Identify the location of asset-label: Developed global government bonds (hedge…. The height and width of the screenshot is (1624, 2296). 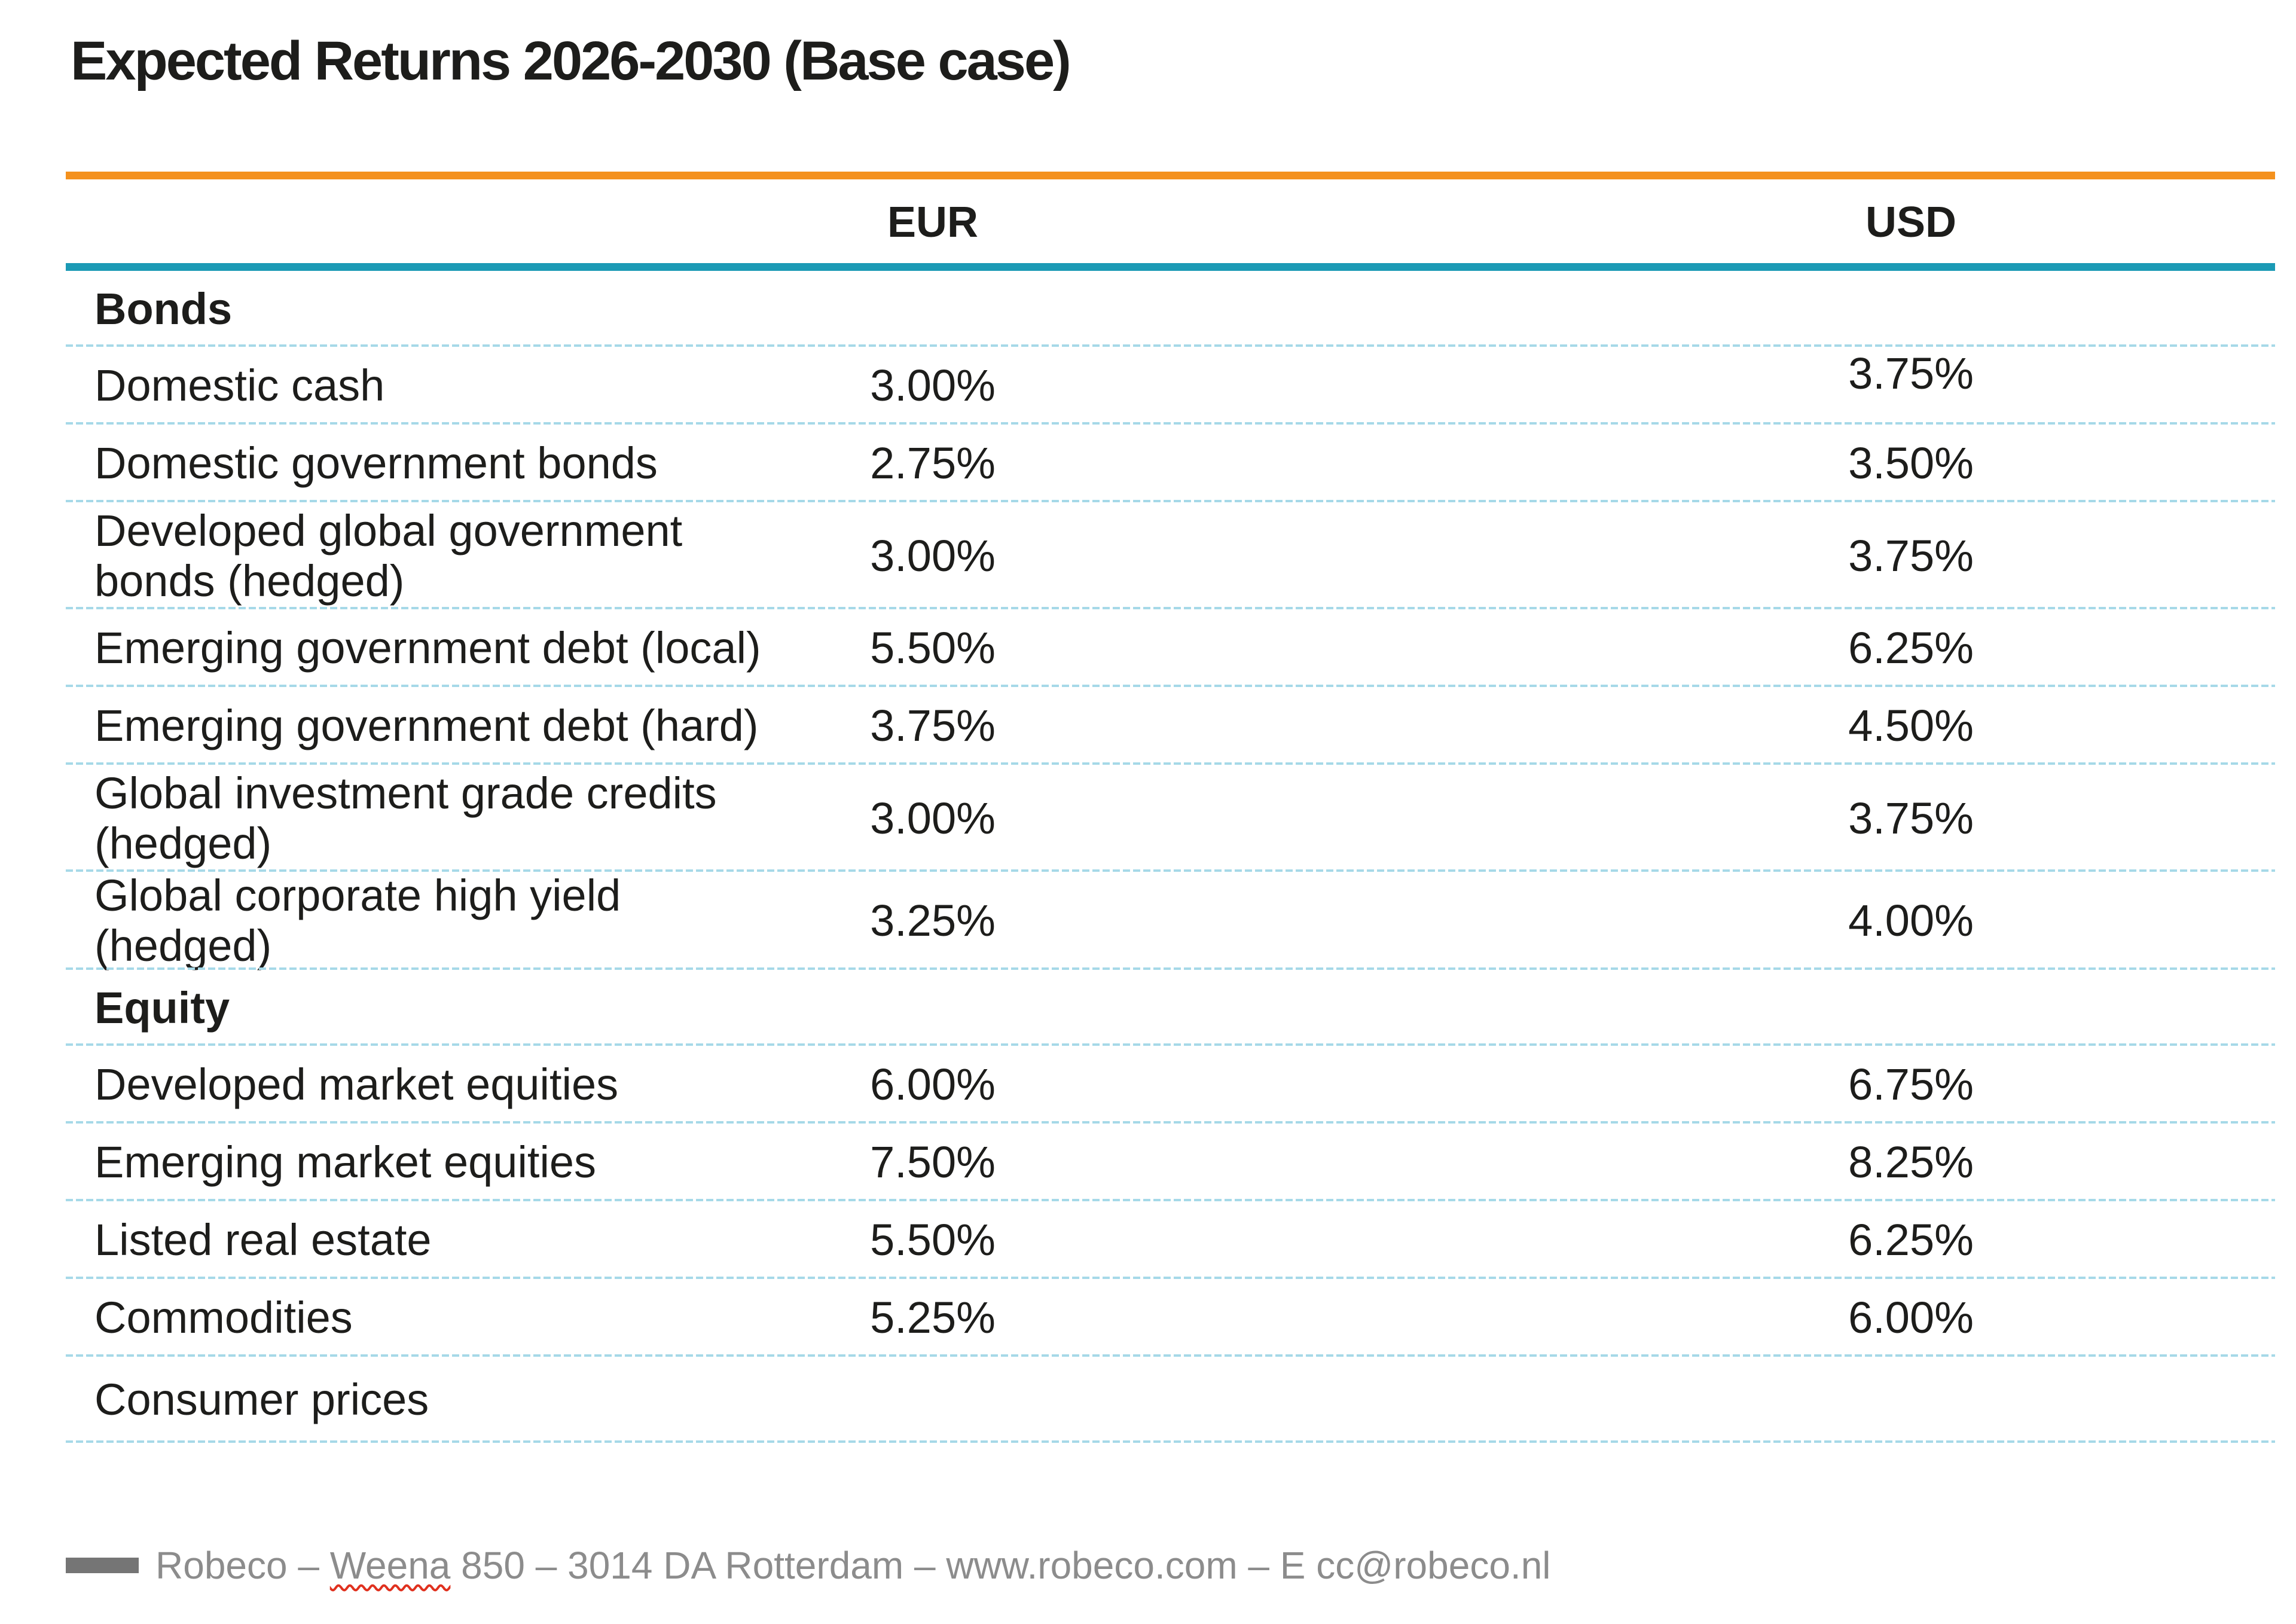
(388, 555).